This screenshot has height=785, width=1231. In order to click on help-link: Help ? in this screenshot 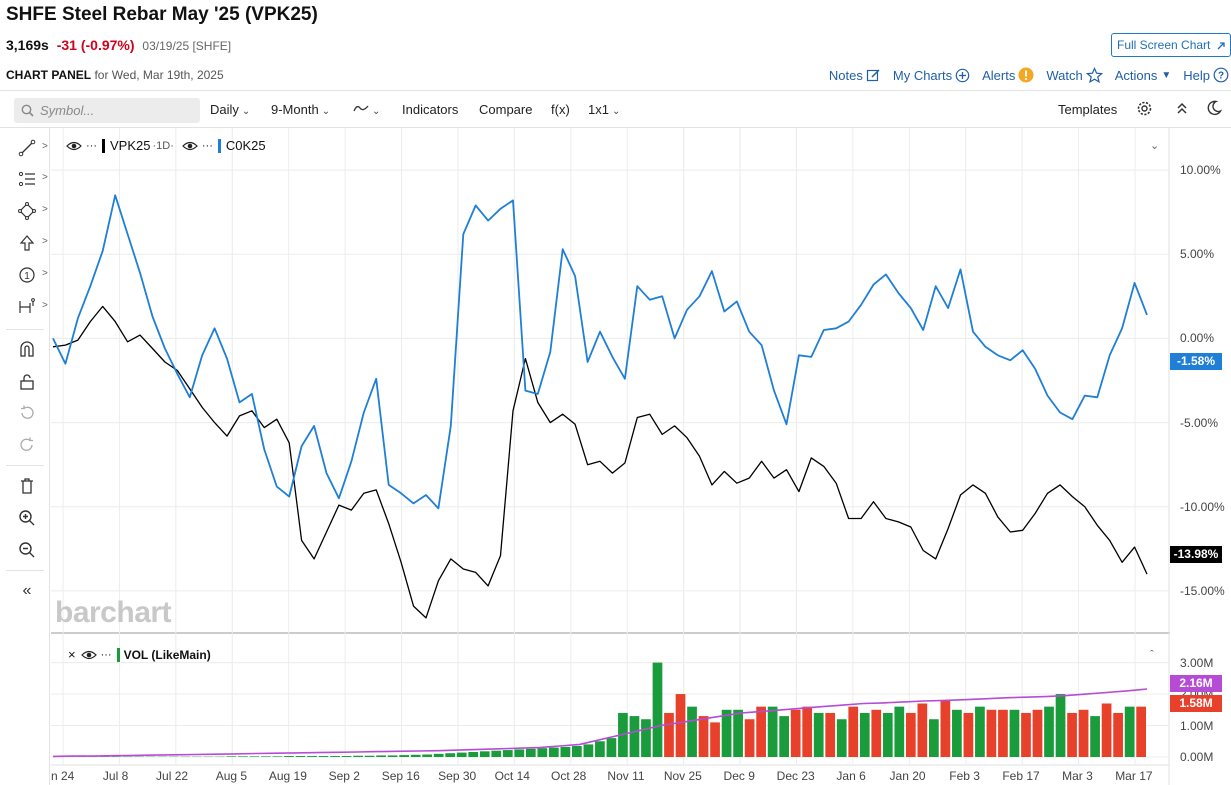, I will do `click(1206, 75)`.